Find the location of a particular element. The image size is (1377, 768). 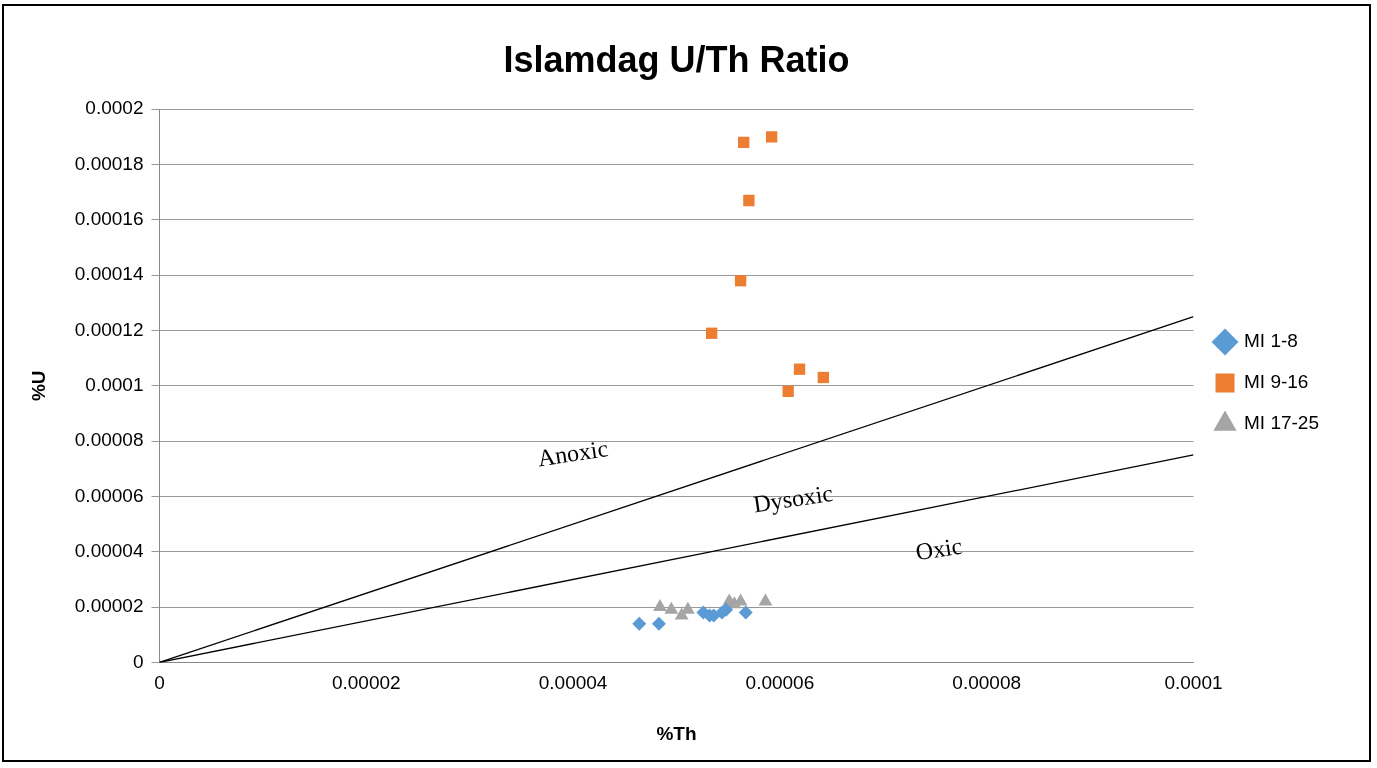

y-tick-label: 0 is located at coordinates (138, 661).